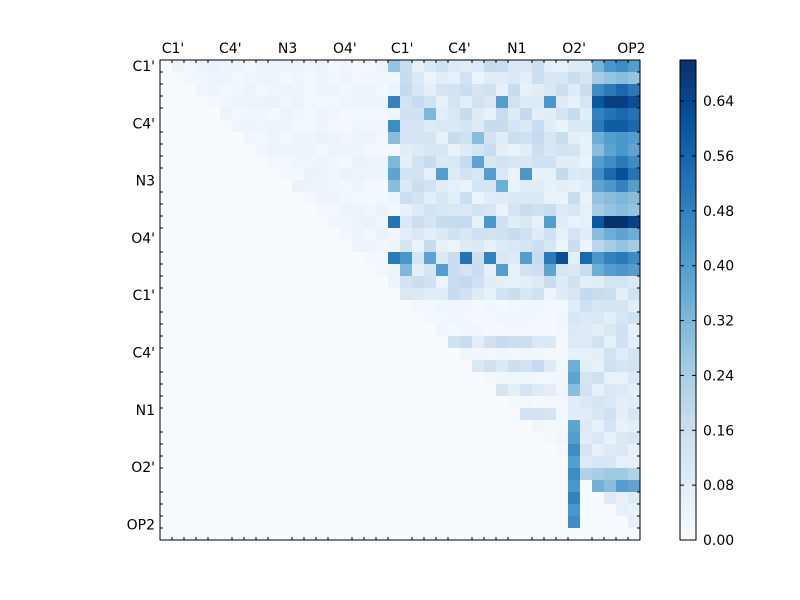  What do you see at coordinates (143, 354) in the screenshot?
I see `y-tick-label: C4'` at bounding box center [143, 354].